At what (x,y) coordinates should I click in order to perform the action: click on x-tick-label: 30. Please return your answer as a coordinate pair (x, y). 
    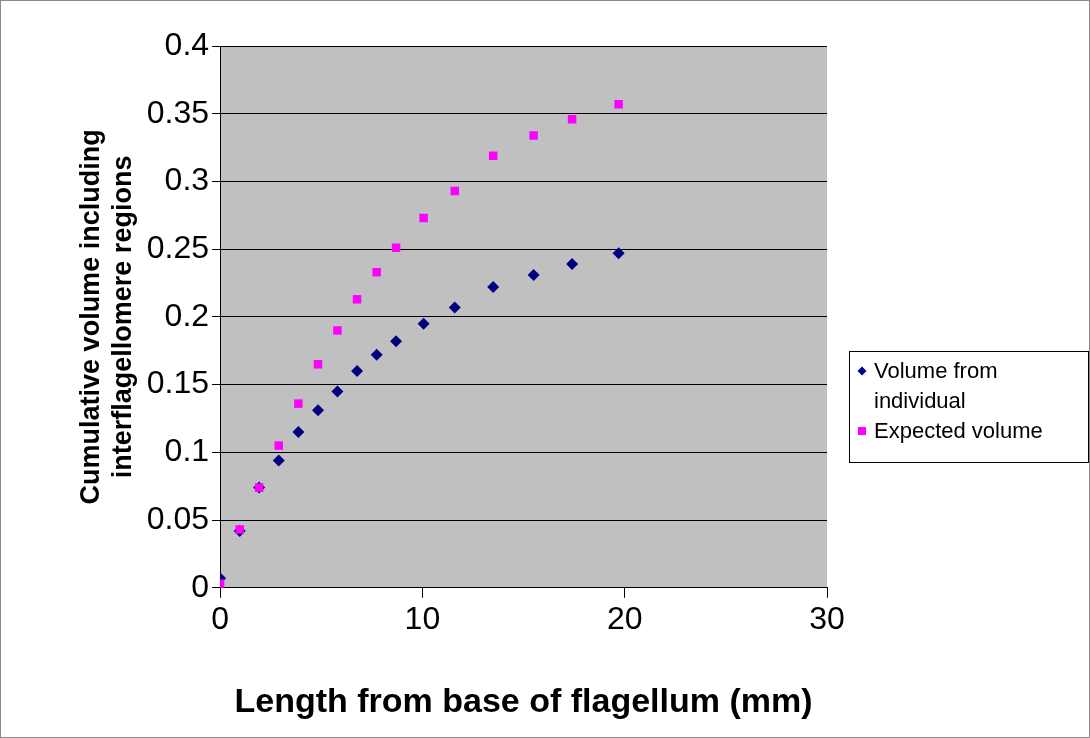
    Looking at the image, I should click on (827, 617).